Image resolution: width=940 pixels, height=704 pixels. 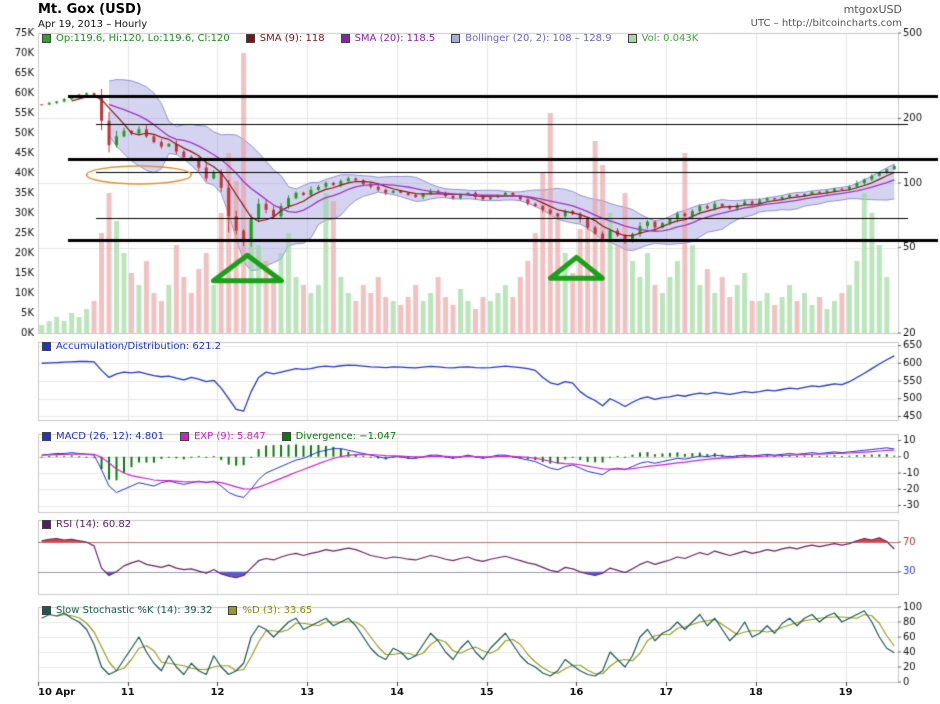 I want to click on legend-item-ohlc: Op:119.6, Hi:120, Lo:119.6, Cl:120, so click(x=136, y=38).